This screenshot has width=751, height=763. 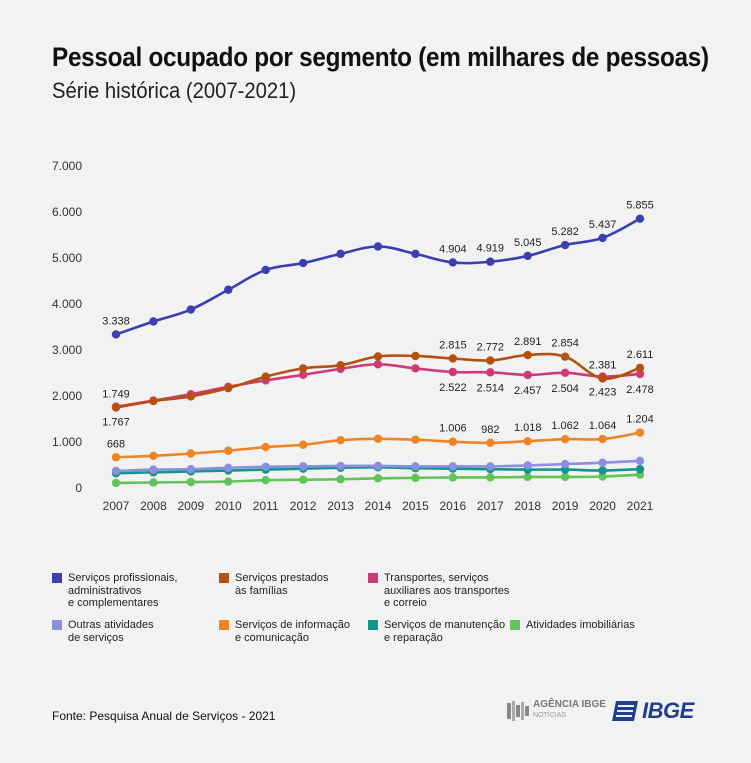 I want to click on data-label: 4.904, so click(x=453, y=249).